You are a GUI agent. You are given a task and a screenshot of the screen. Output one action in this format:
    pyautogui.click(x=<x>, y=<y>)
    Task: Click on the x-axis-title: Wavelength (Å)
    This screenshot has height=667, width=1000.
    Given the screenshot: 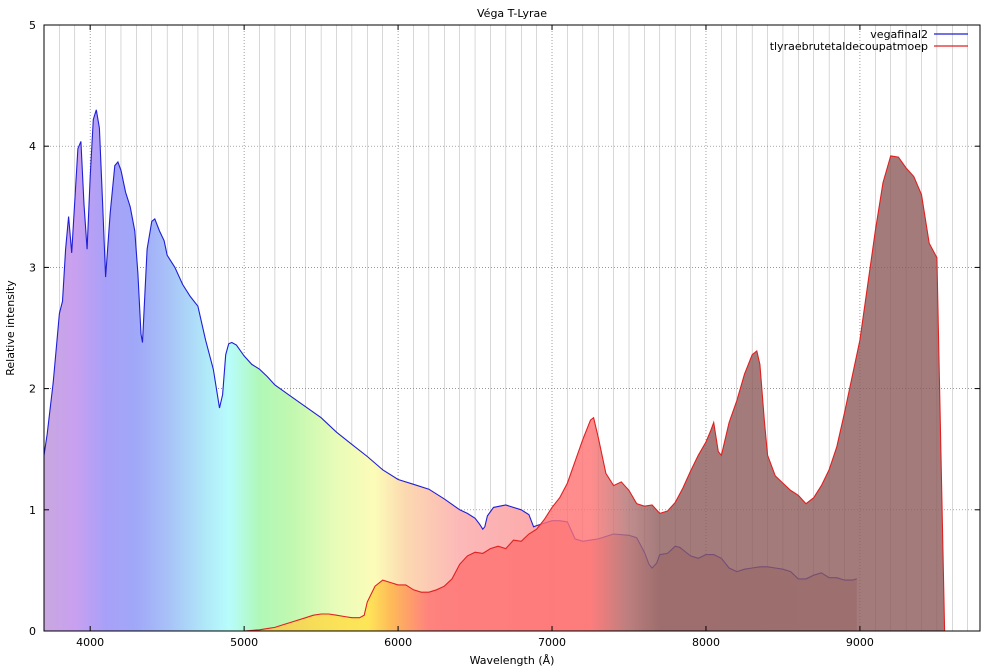 What is the action you would take?
    pyautogui.click(x=512, y=660)
    